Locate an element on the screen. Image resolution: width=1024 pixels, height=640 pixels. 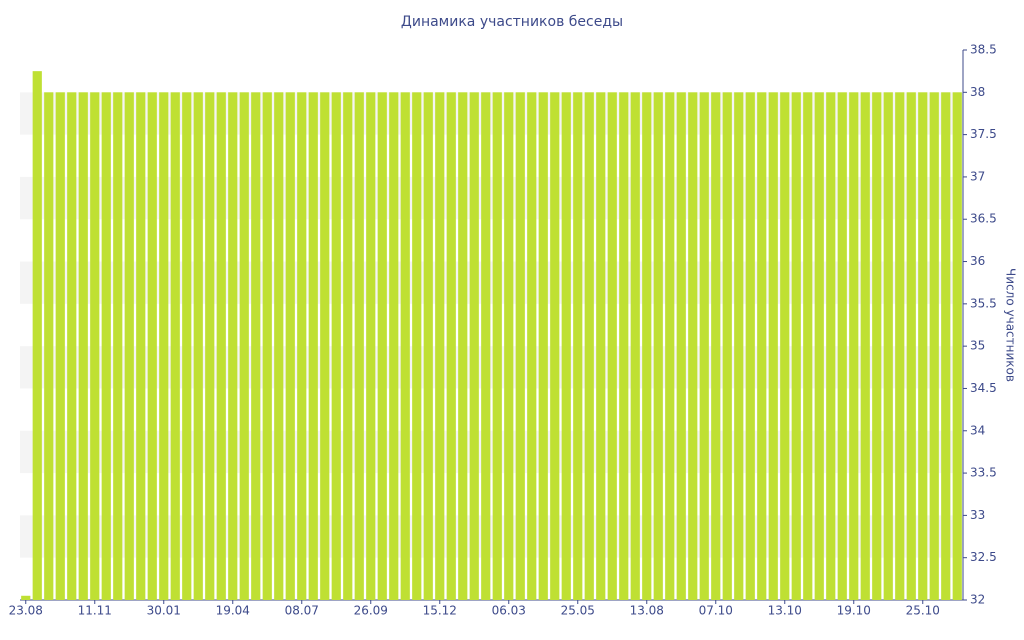
x-tick-label: 07.10 is located at coordinates (716, 611).